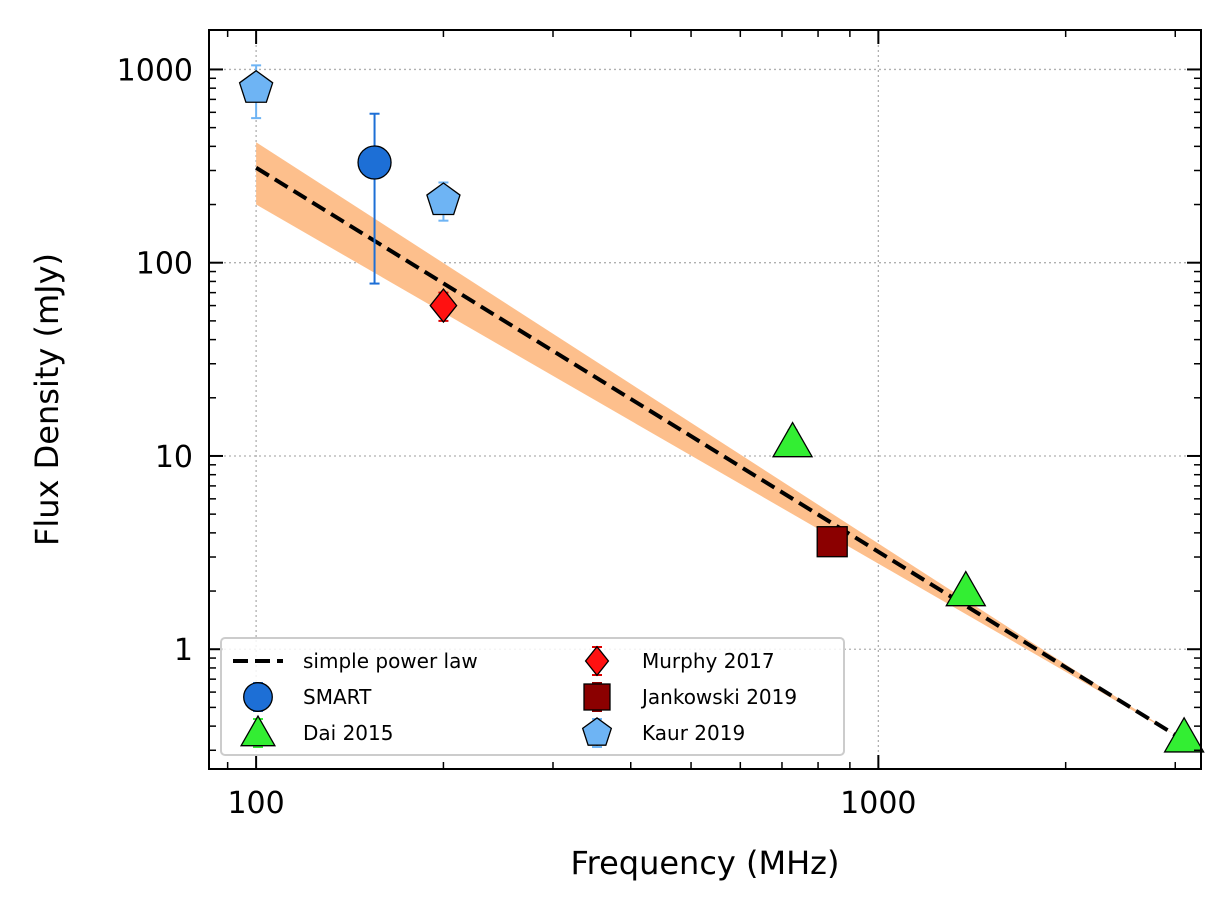 The height and width of the screenshot is (914, 1231). What do you see at coordinates (374, 162) in the screenshot?
I see `smart-marker` at bounding box center [374, 162].